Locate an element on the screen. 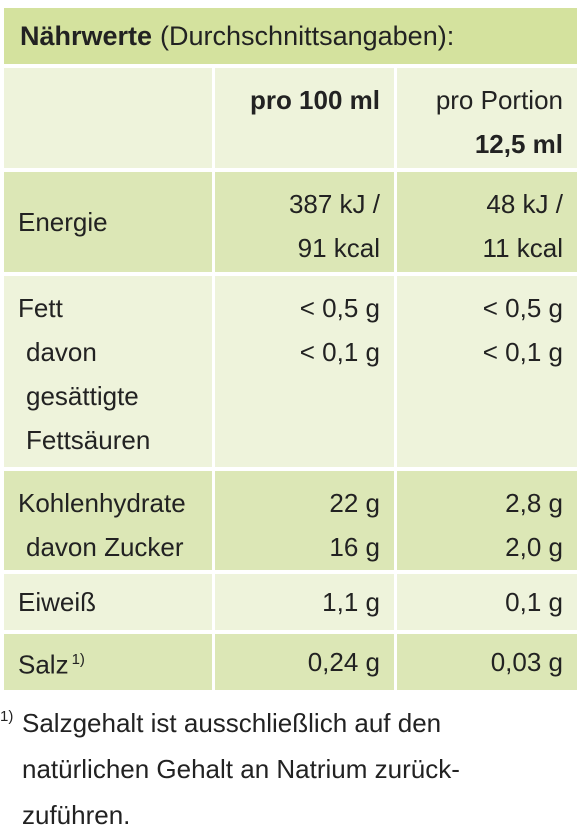 The height and width of the screenshot is (835, 580). value-line: 16 g is located at coordinates (354, 547).